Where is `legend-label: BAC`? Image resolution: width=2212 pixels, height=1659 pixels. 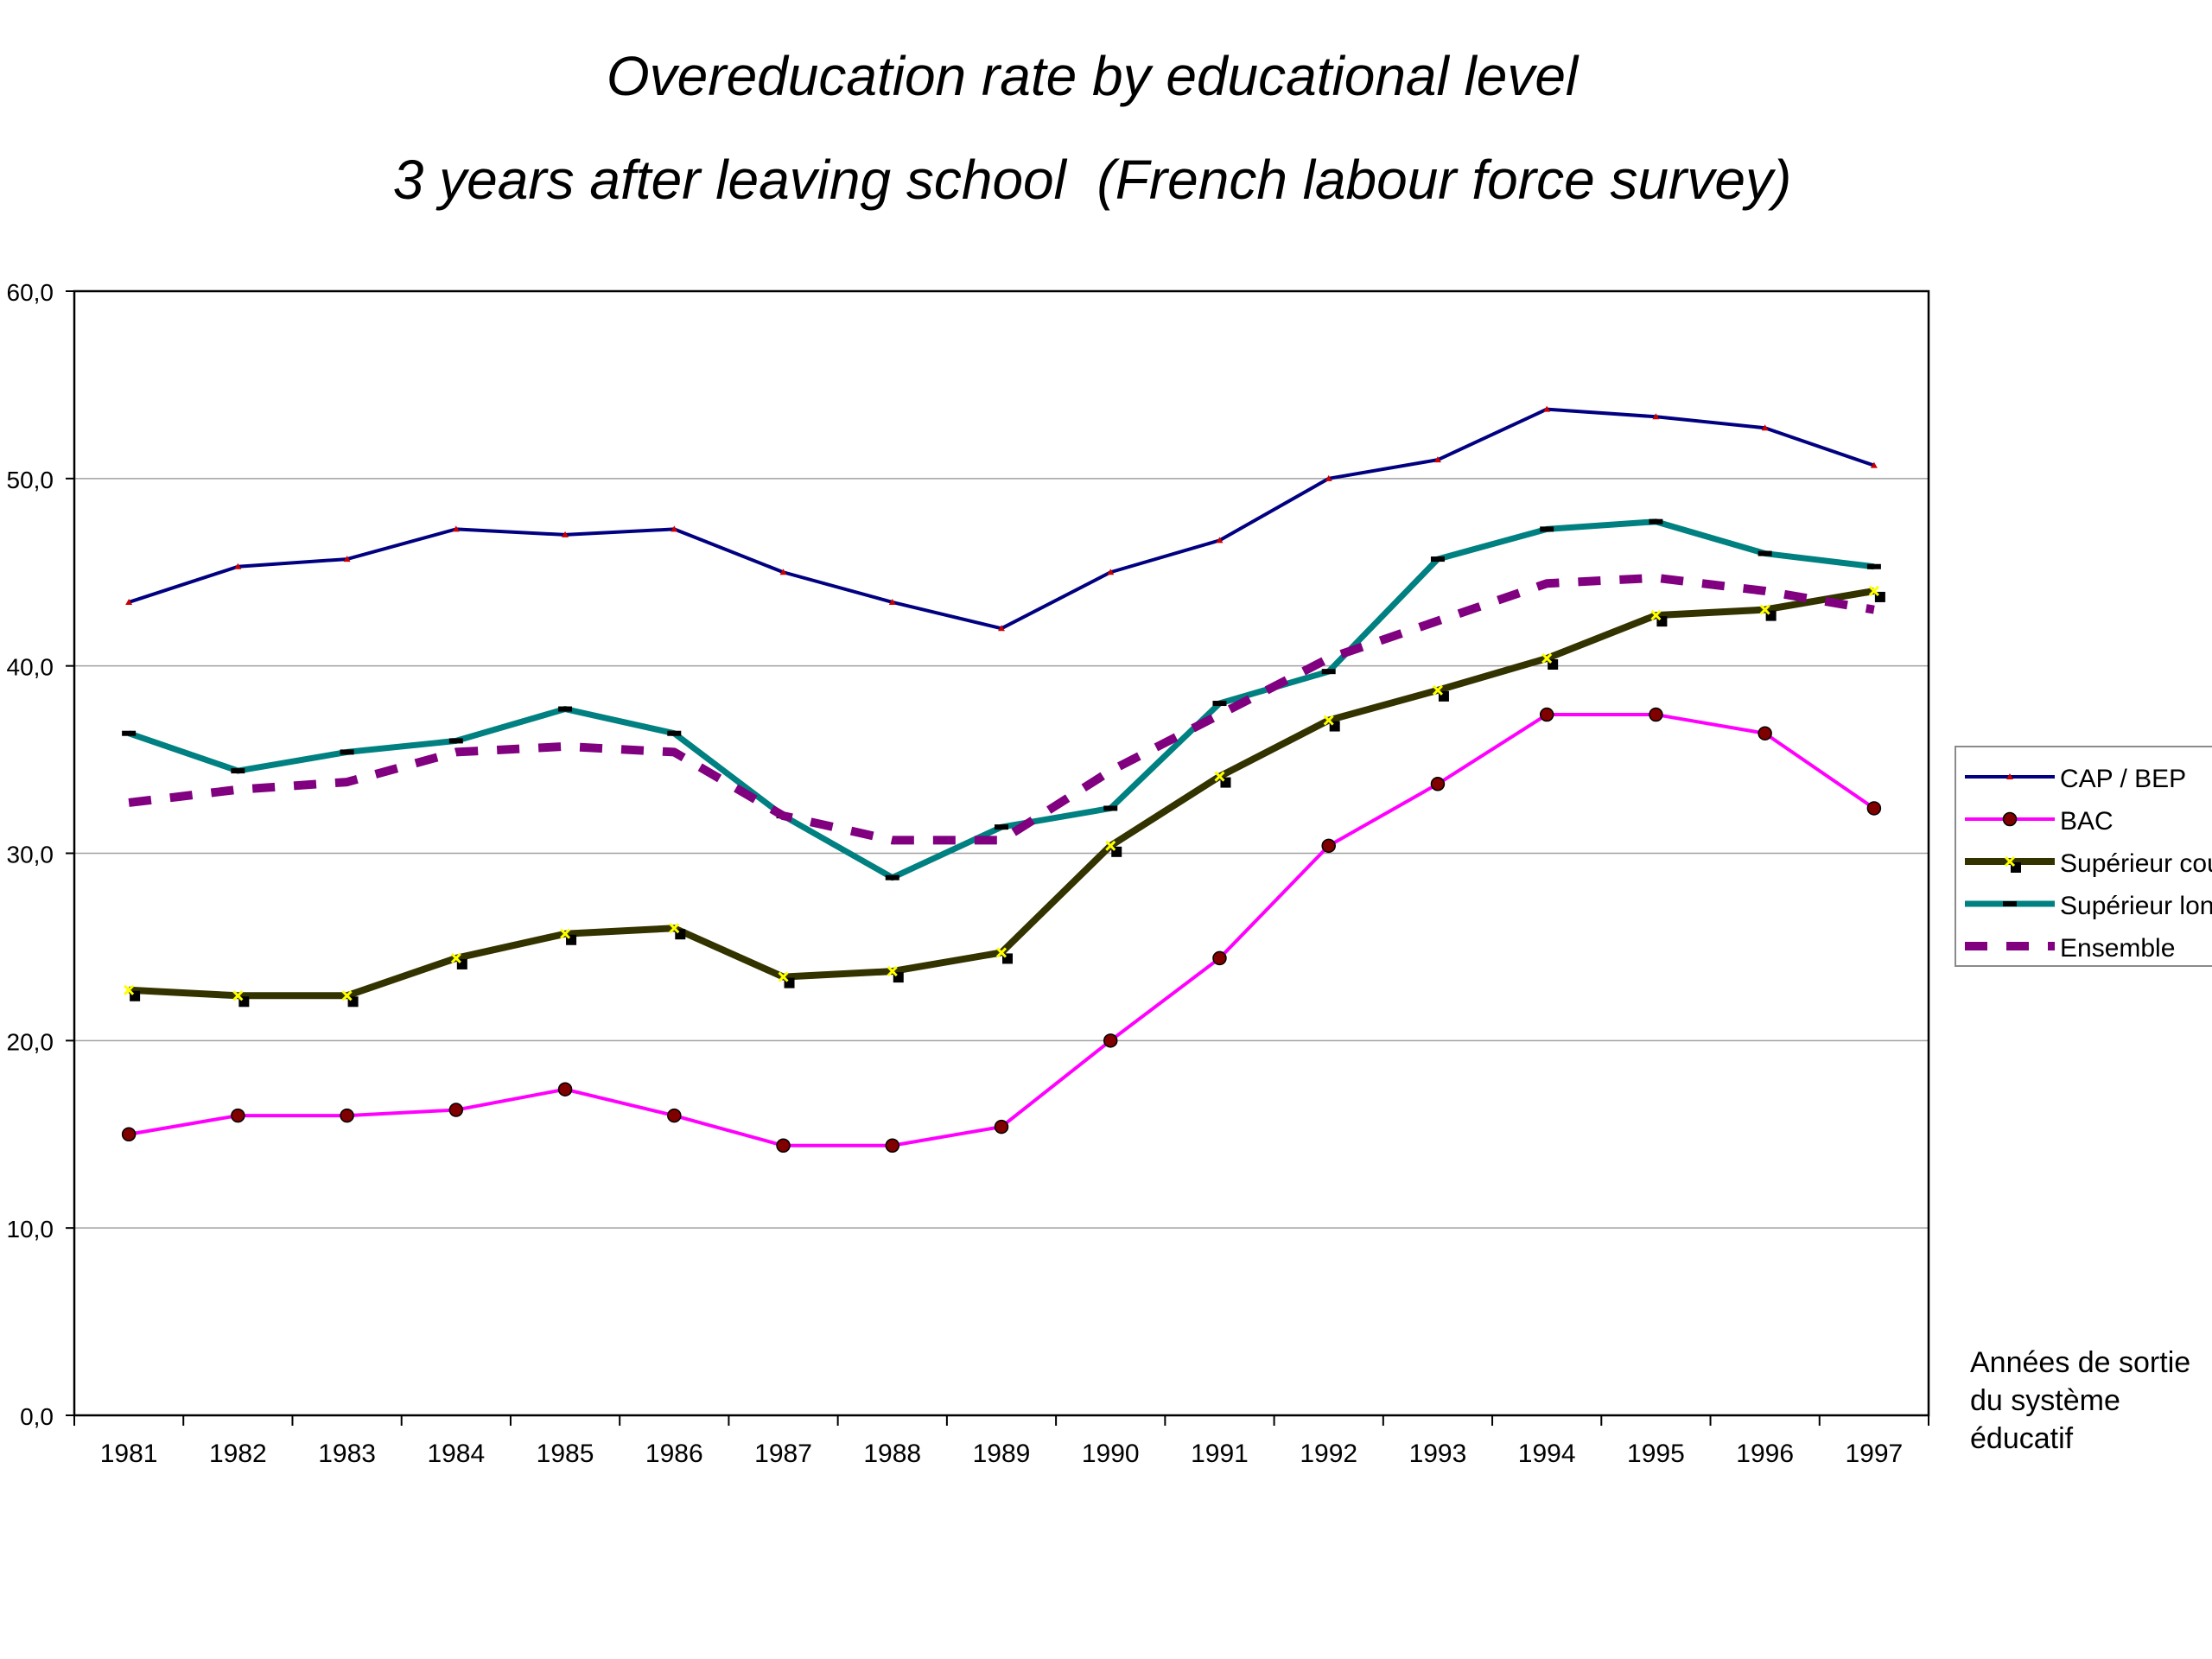
legend-label: BAC is located at coordinates (2086, 821).